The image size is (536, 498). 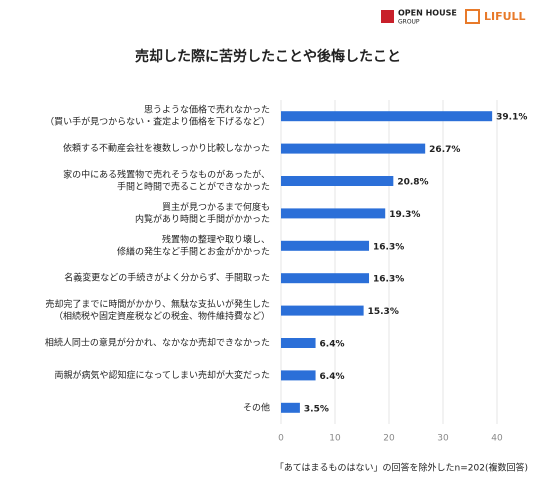 I want to click on x-tick-label: 40, so click(x=497, y=439).